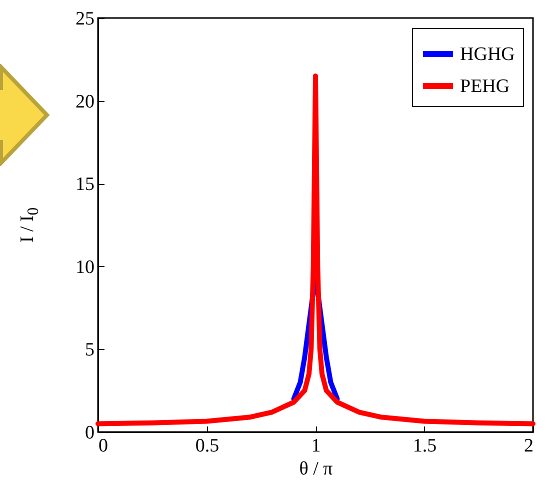 The image size is (547, 496). I want to click on y-tick-label: 20, so click(85, 101).